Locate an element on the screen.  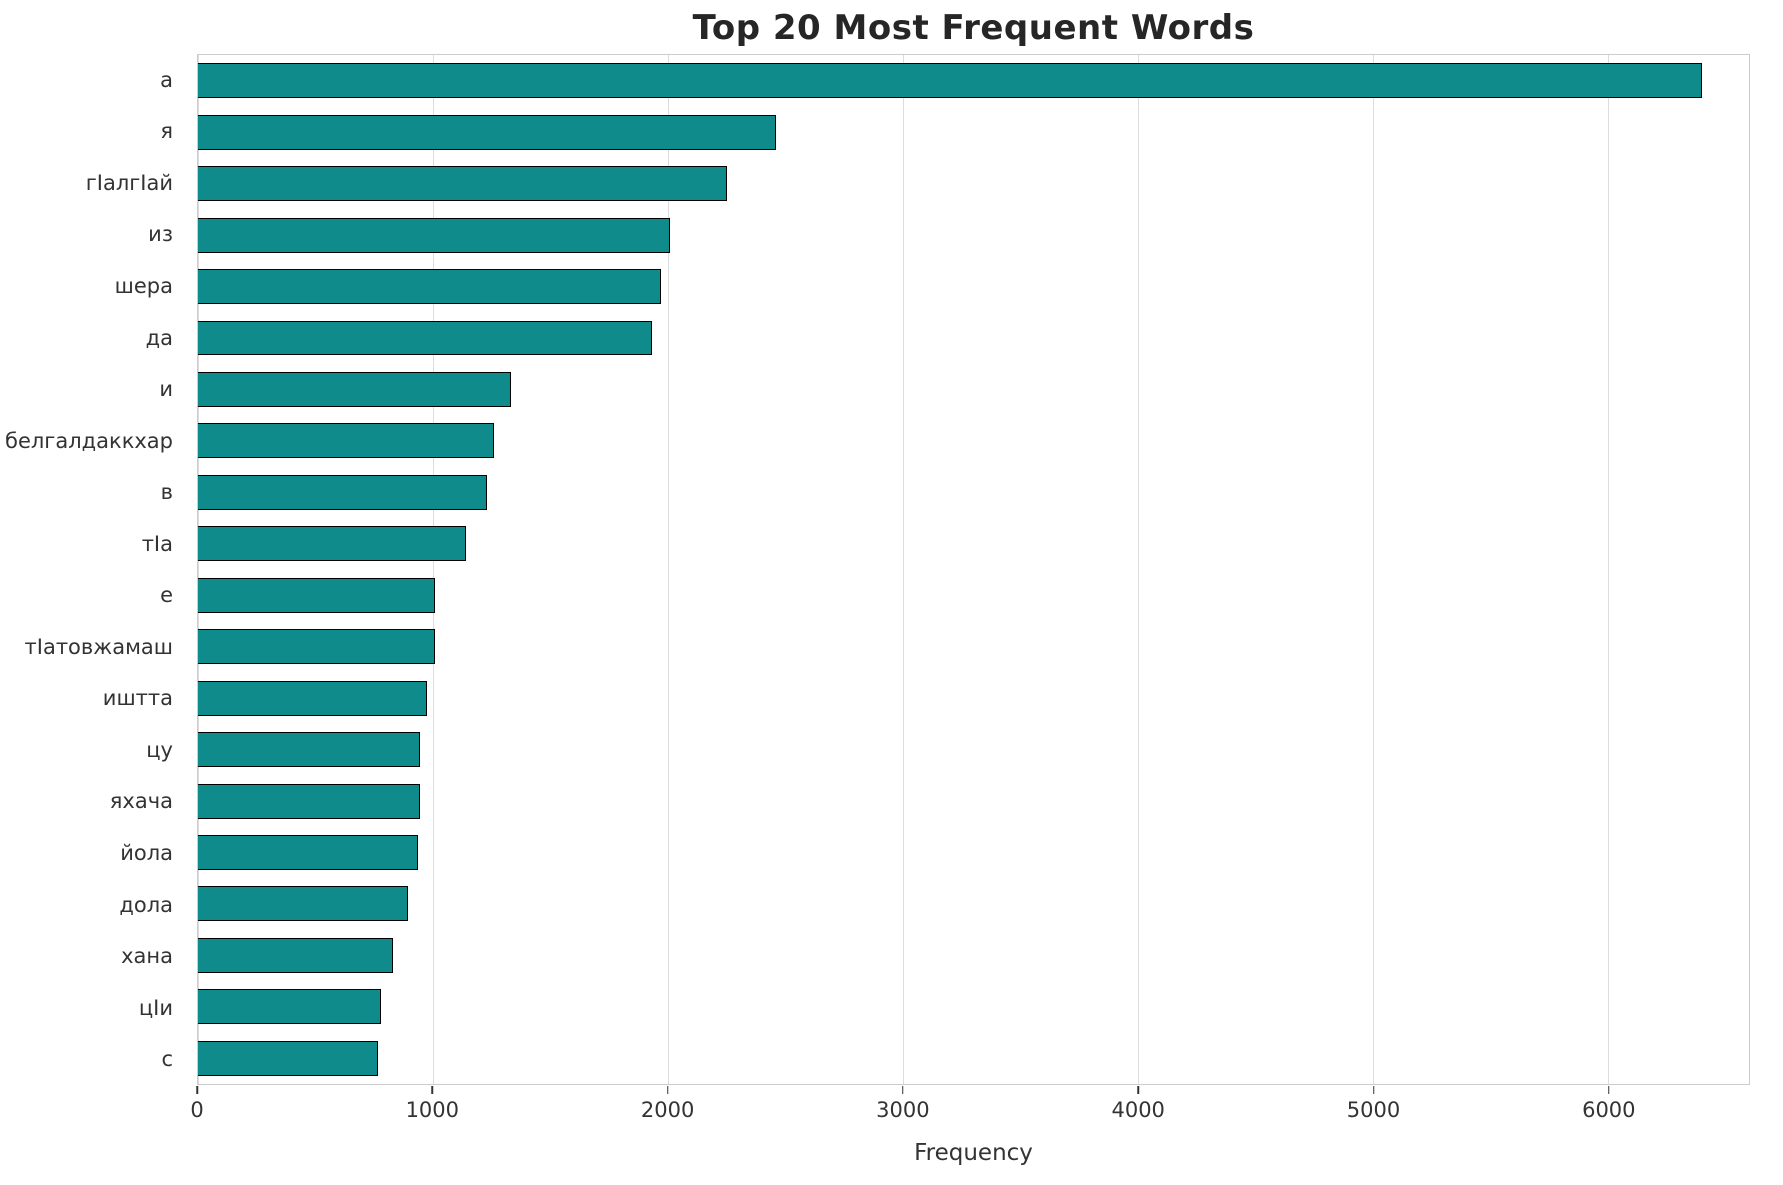
y-tick-label: хана is located at coordinates (147, 956).